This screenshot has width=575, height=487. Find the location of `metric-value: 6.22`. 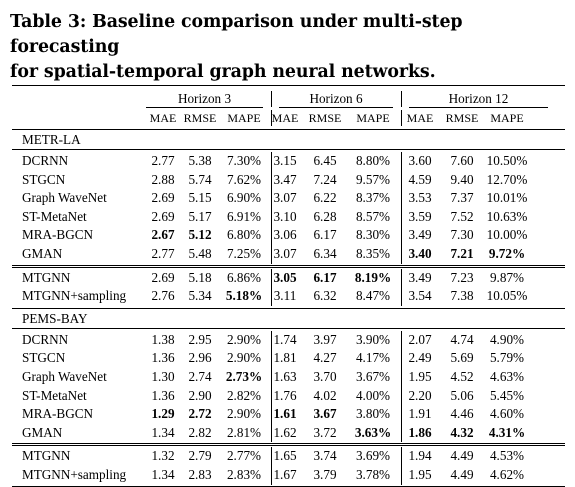

metric-value: 6.22 is located at coordinates (325, 198).